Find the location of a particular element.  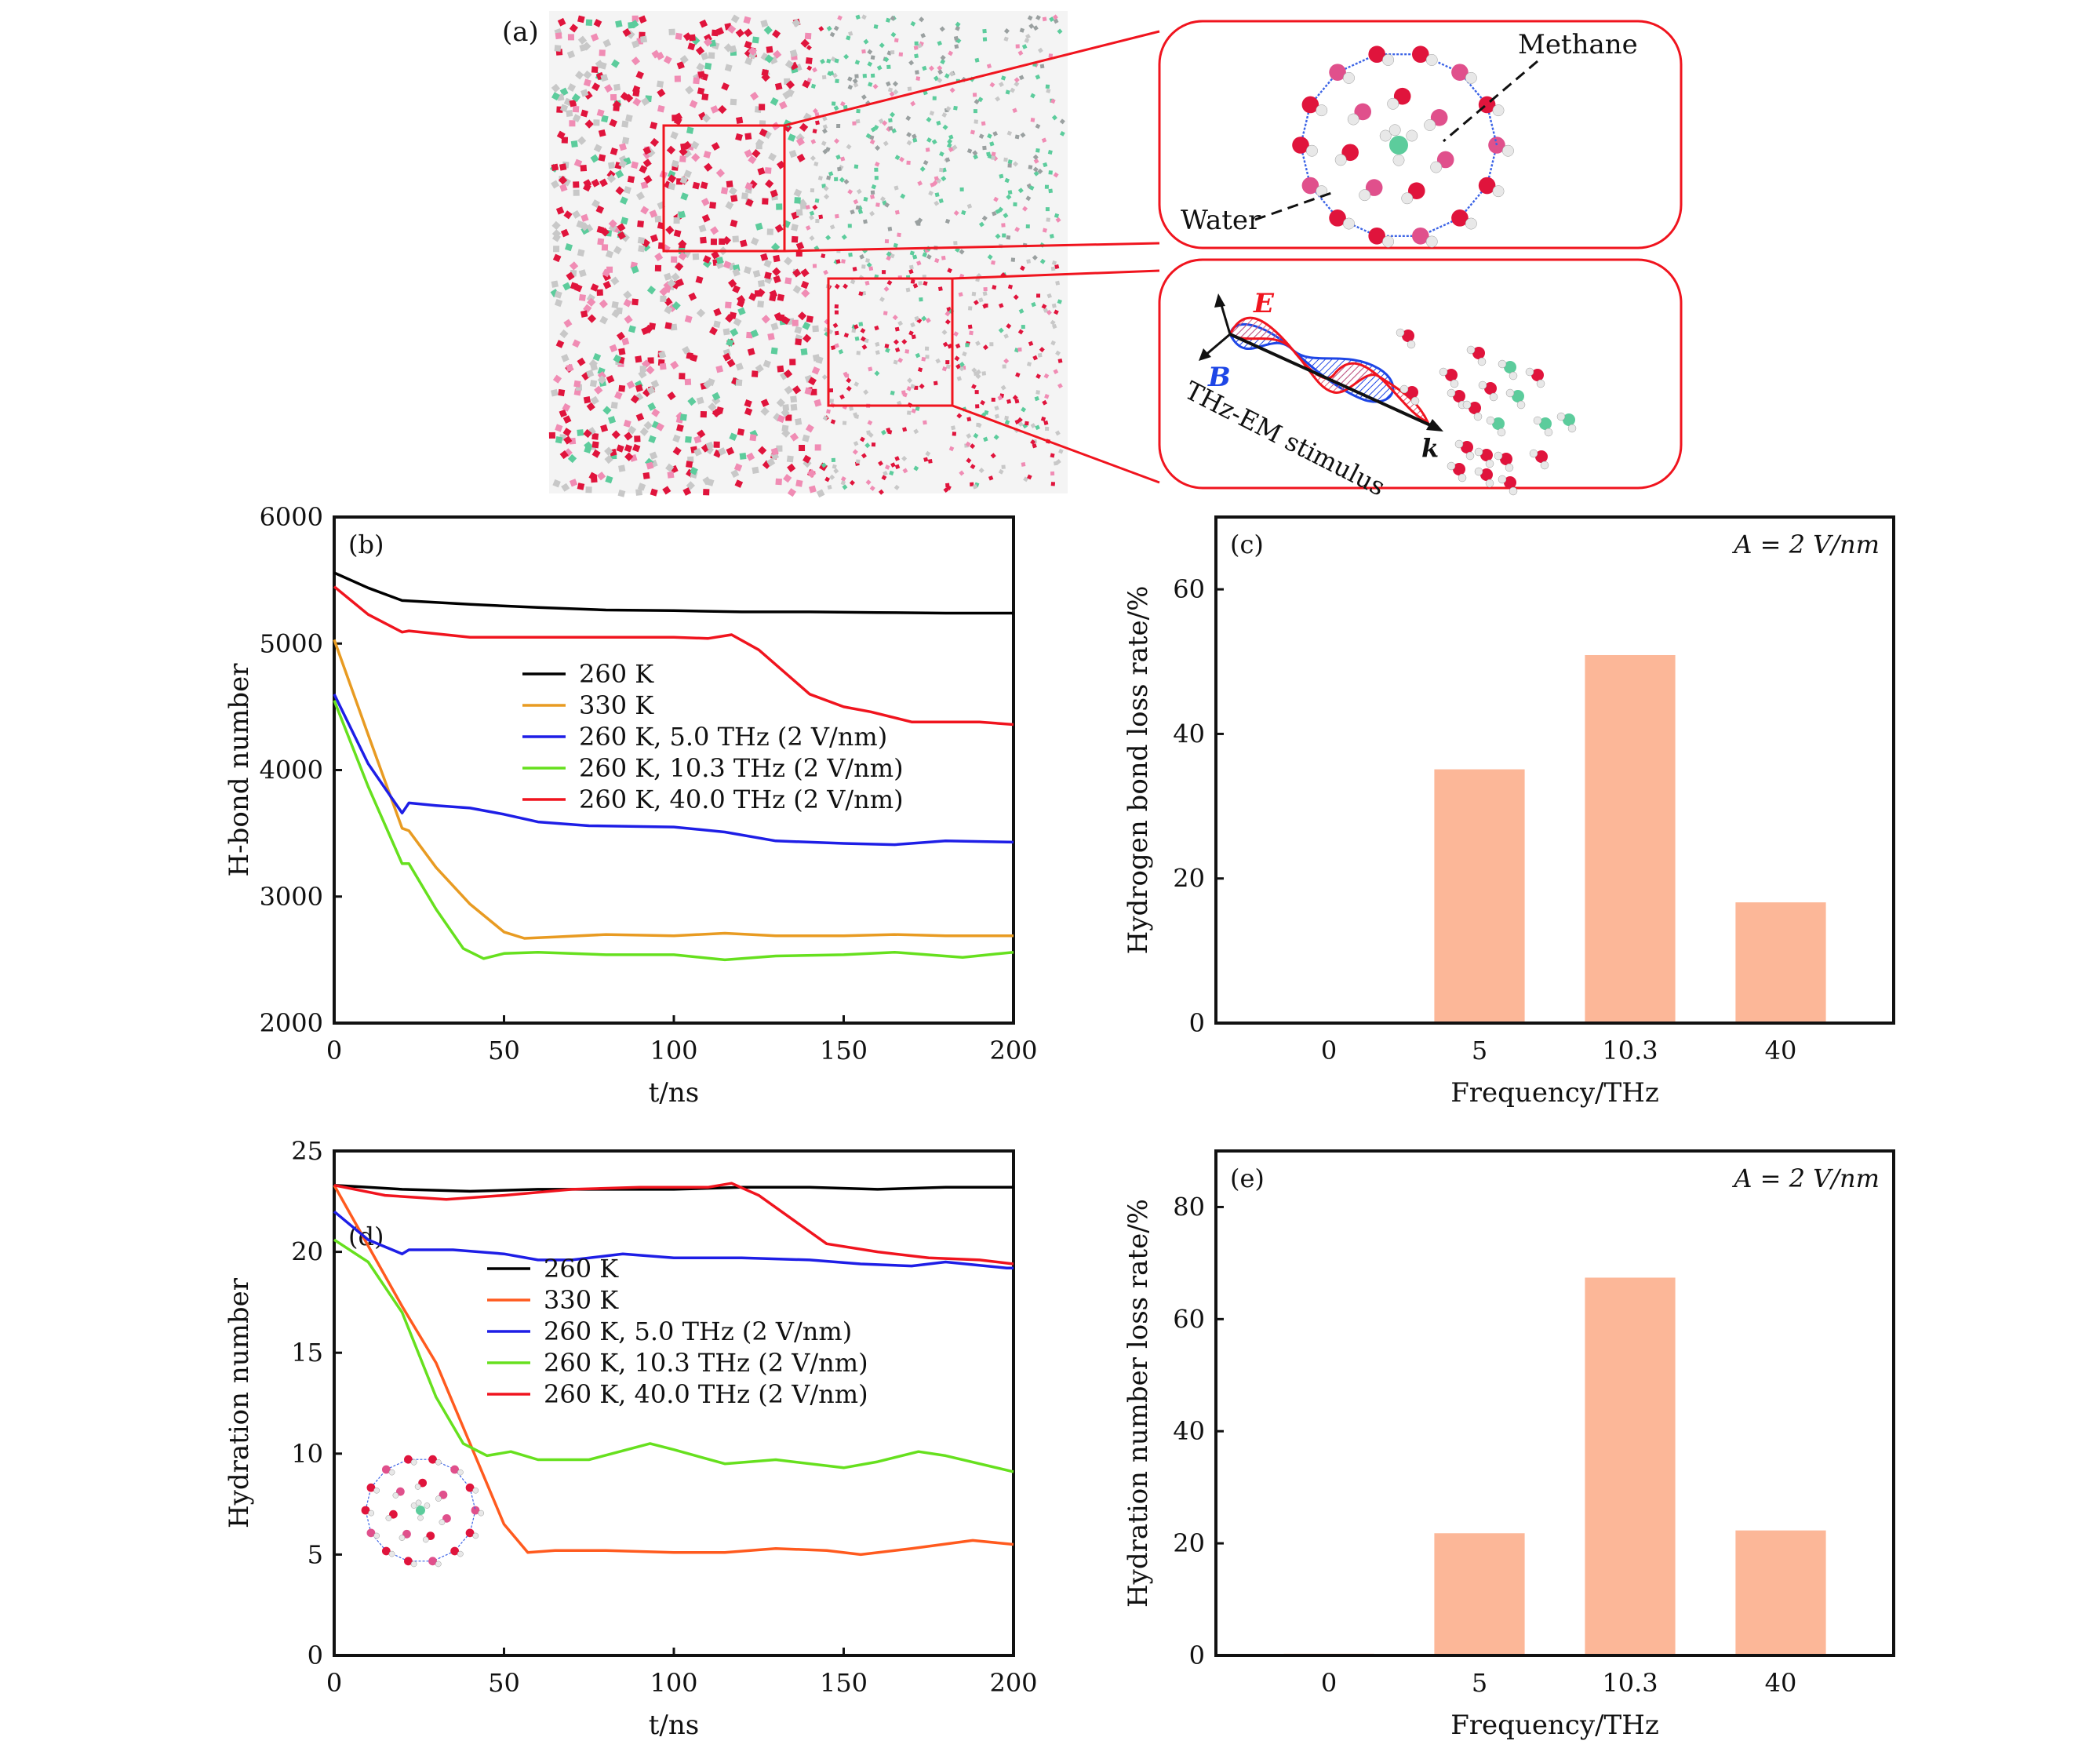

legend-entry: 260 K, 40.0 THz (2 V/nm) is located at coordinates (706, 1394).